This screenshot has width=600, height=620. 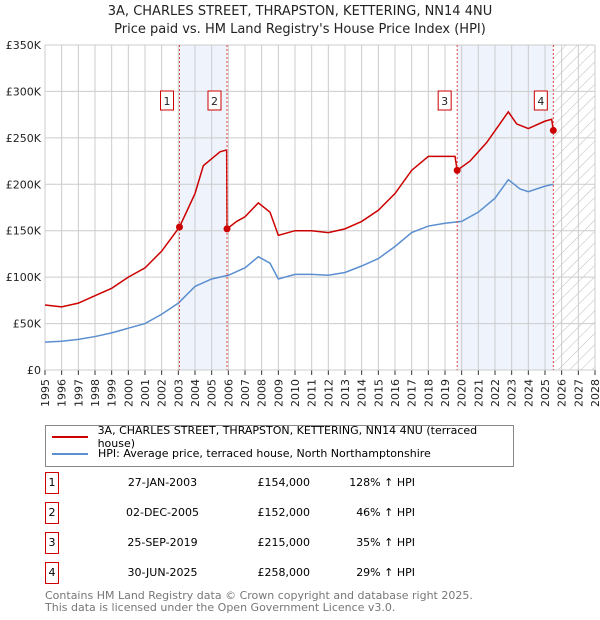 I want to click on y-tick-label: £50K, so click(x=27, y=324).